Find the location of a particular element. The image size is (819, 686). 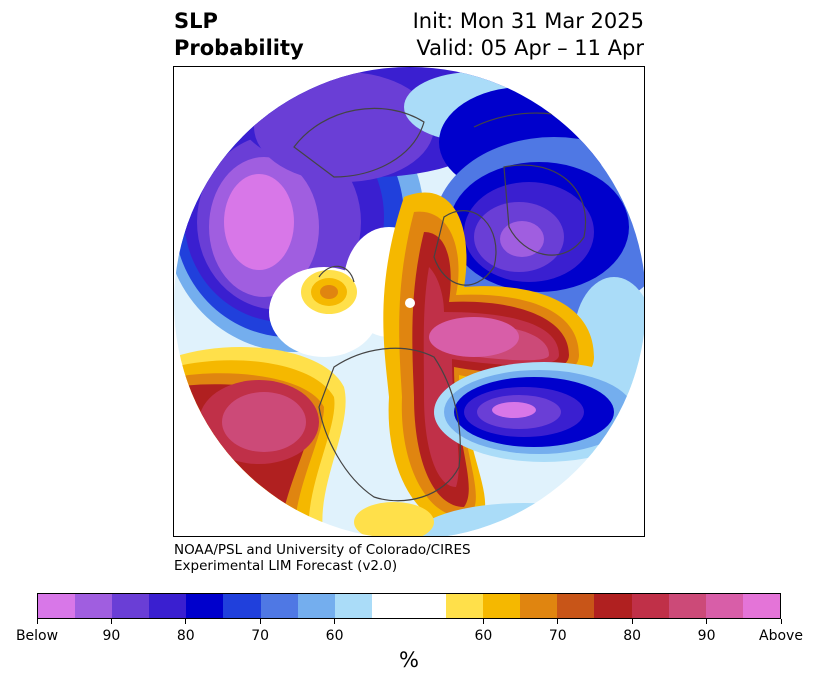

init-date: Init: Mon 31 Mar 2025 is located at coordinates (528, 21).